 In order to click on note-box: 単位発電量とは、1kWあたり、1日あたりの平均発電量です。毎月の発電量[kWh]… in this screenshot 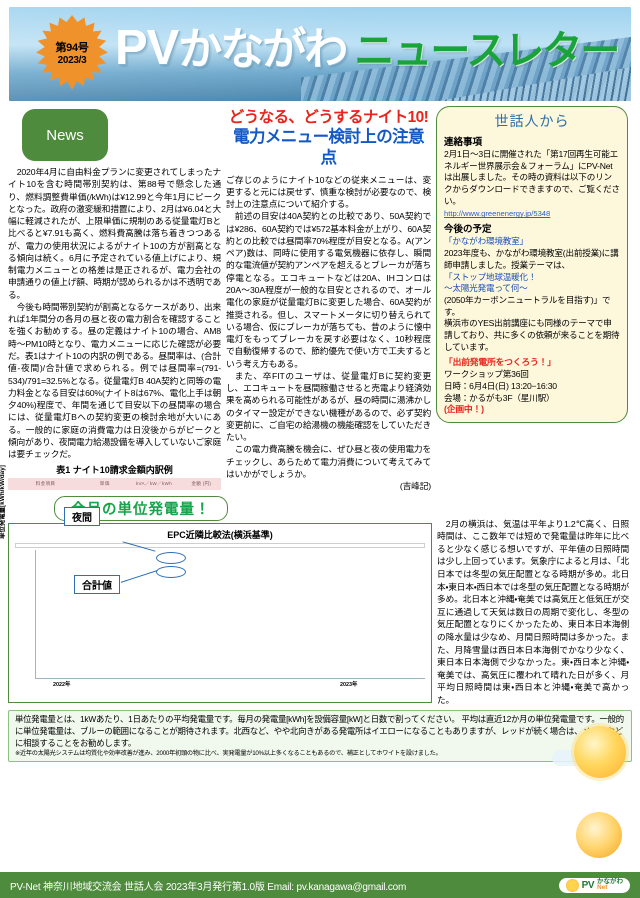, I will do `click(320, 735)`.